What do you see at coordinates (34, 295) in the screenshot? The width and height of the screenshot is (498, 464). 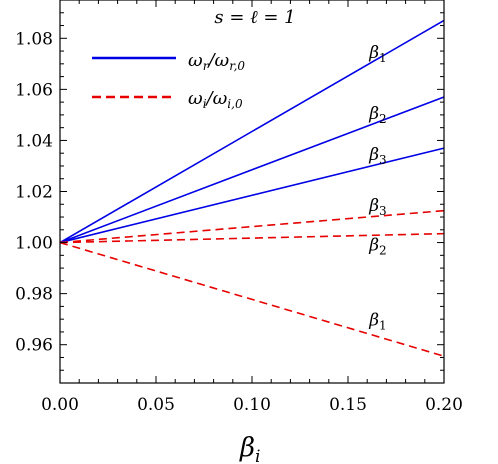 I see `y-tick-label: 0.98` at bounding box center [34, 295].